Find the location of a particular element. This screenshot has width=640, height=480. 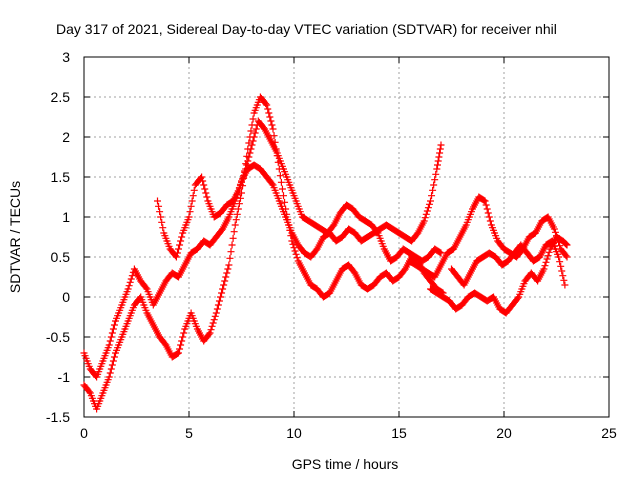

y-axis-label: SDTVAR / TECUs is located at coordinates (15, 237).